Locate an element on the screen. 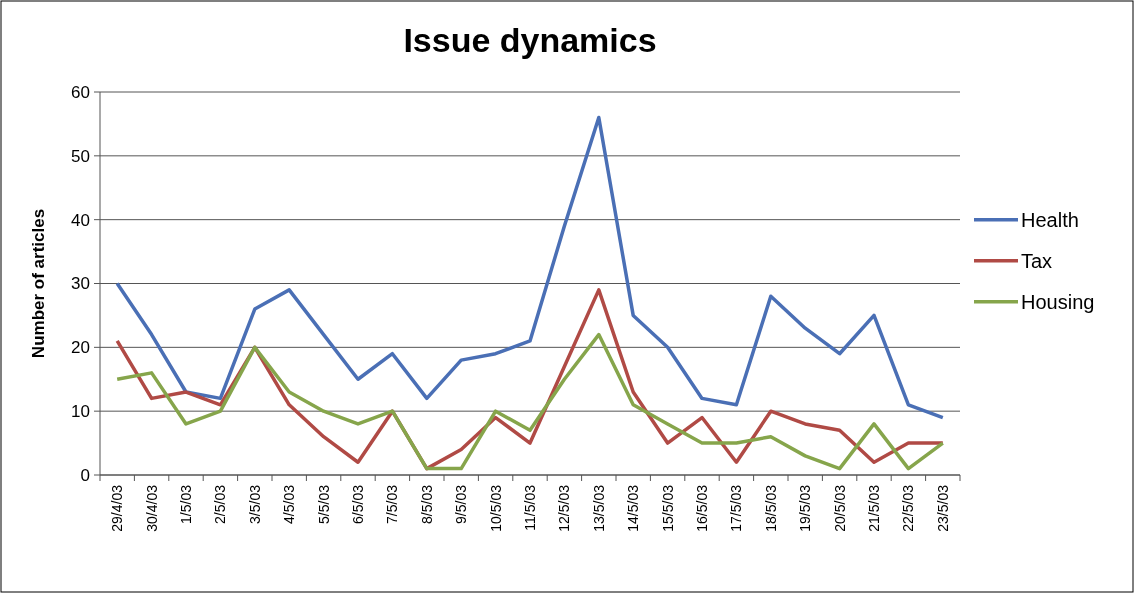 This screenshot has height=593, width=1134. x-tick-label: 11/5/03 is located at coordinates (529, 507).